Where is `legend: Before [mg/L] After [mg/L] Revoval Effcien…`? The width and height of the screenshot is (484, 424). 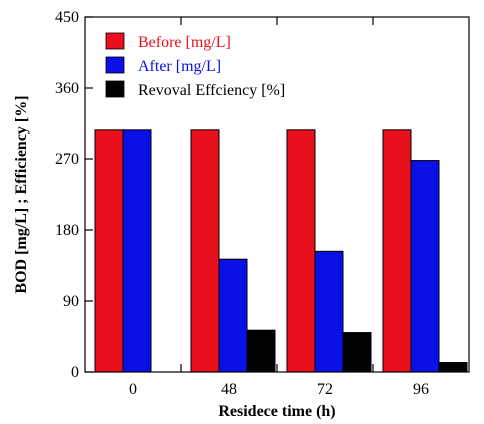
legend: Before [mg/L] After [mg/L] Revoval Effcien… is located at coordinates (195, 65).